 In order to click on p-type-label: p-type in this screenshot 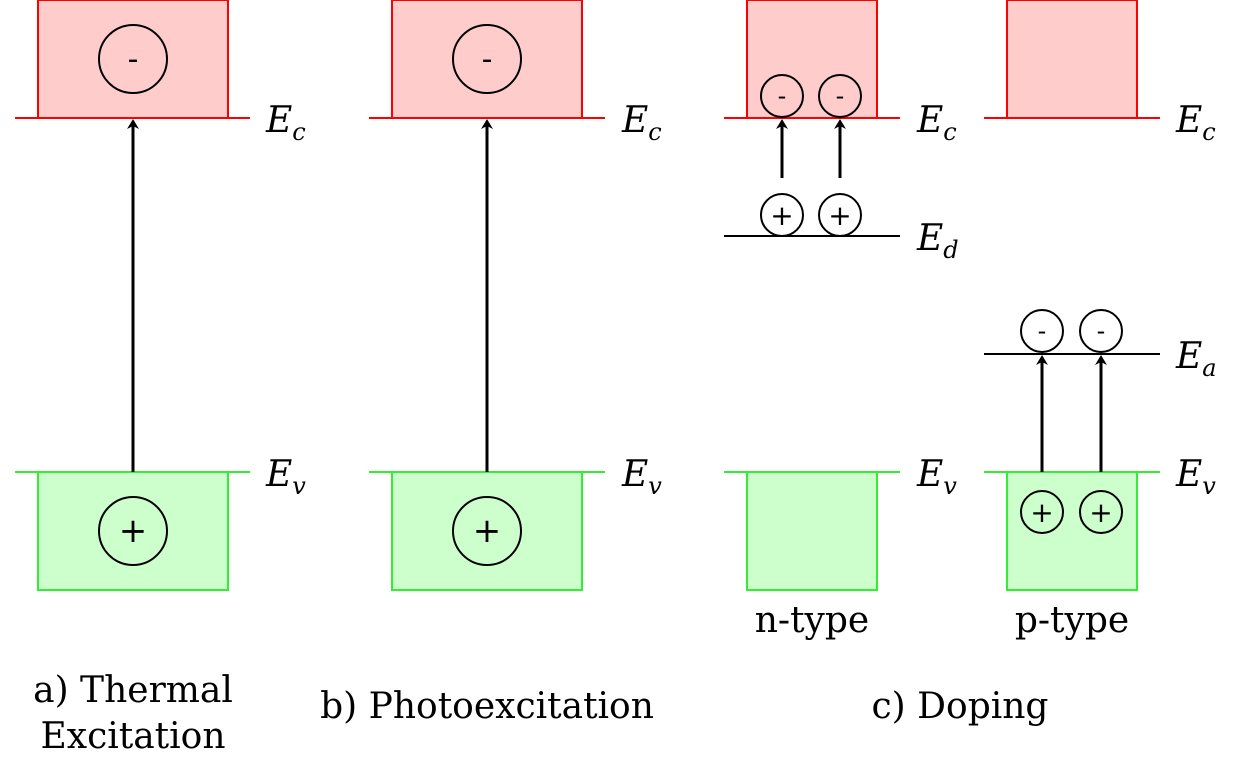, I will do `click(1072, 620)`.